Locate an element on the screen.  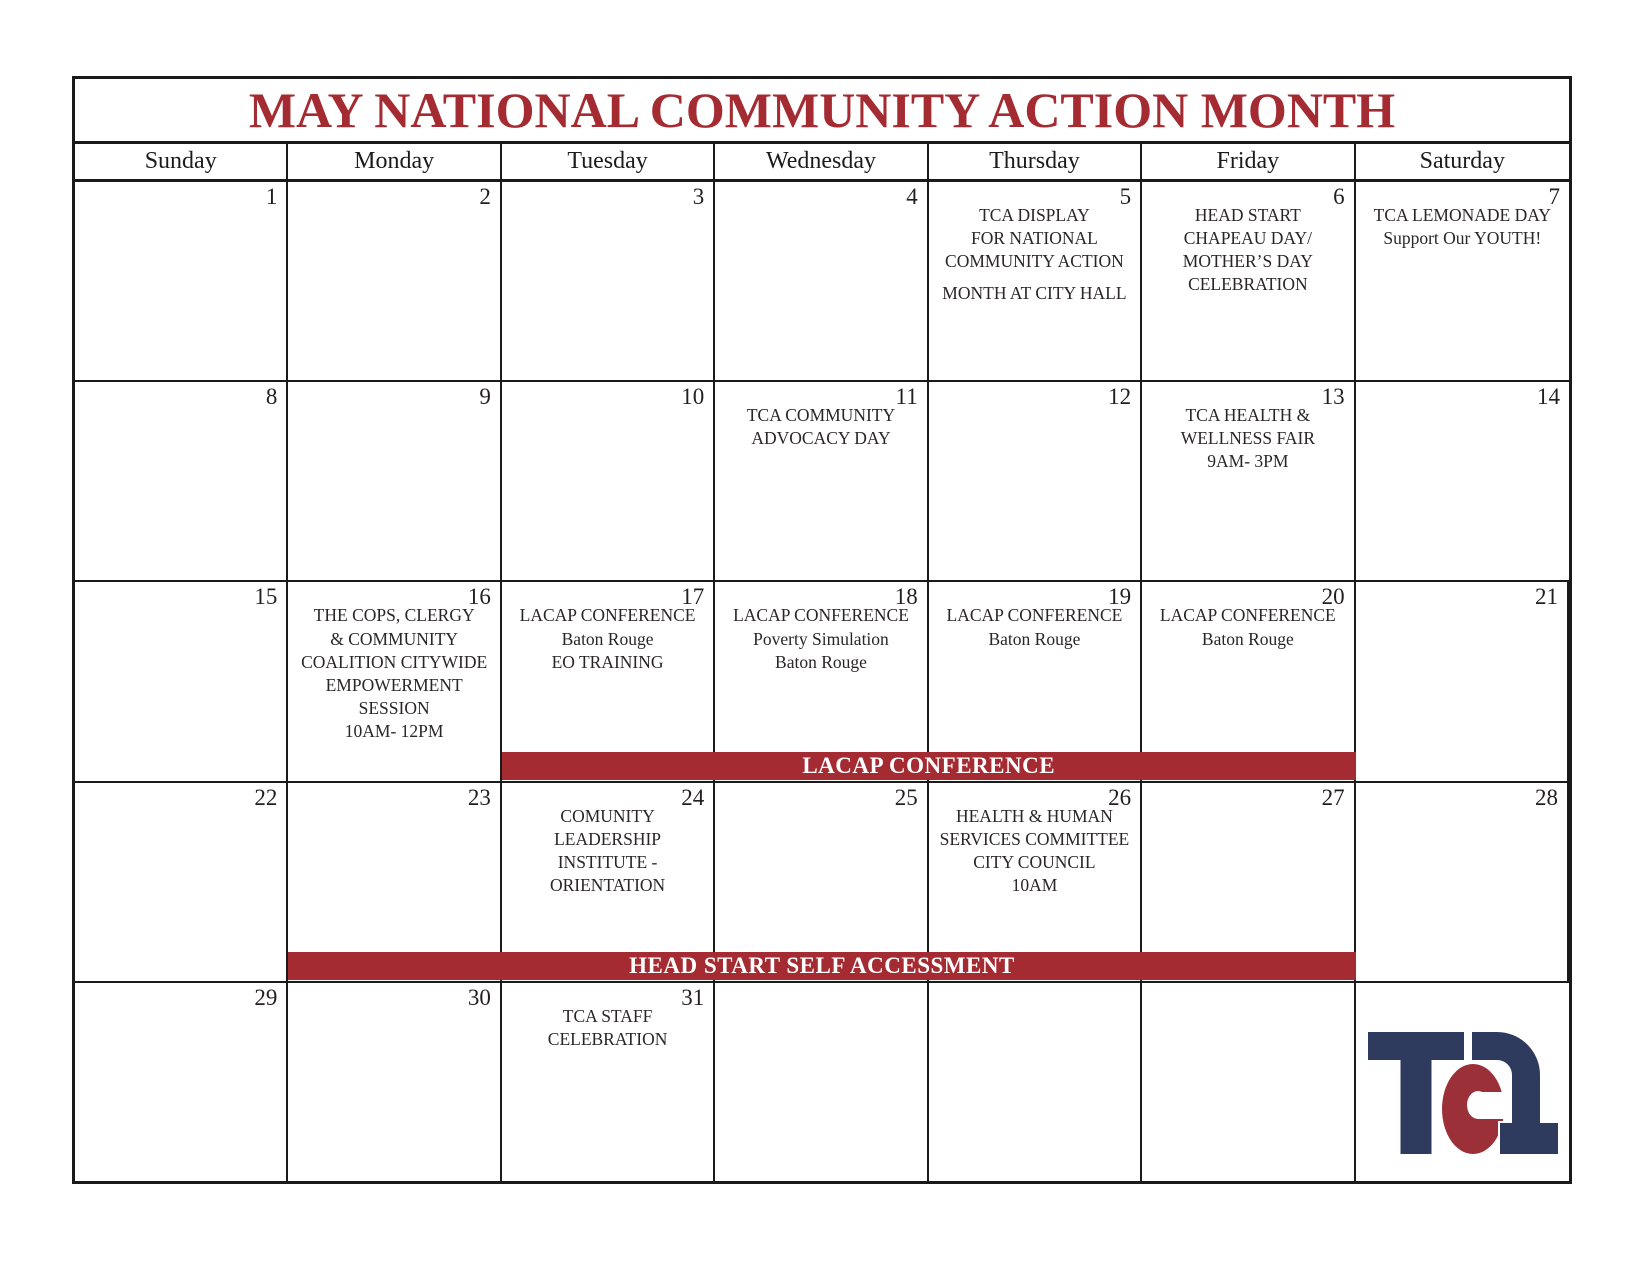
date-number: 29 is located at coordinates (266, 997).